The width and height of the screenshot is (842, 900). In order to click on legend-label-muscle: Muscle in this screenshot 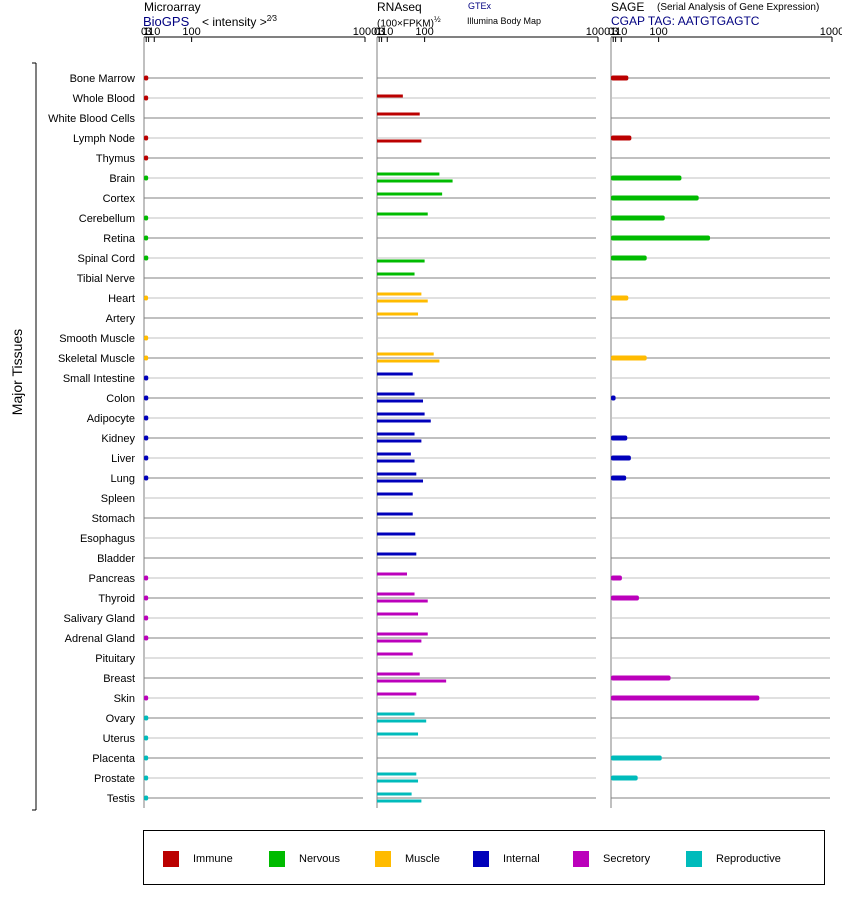, I will do `click(422, 859)`.